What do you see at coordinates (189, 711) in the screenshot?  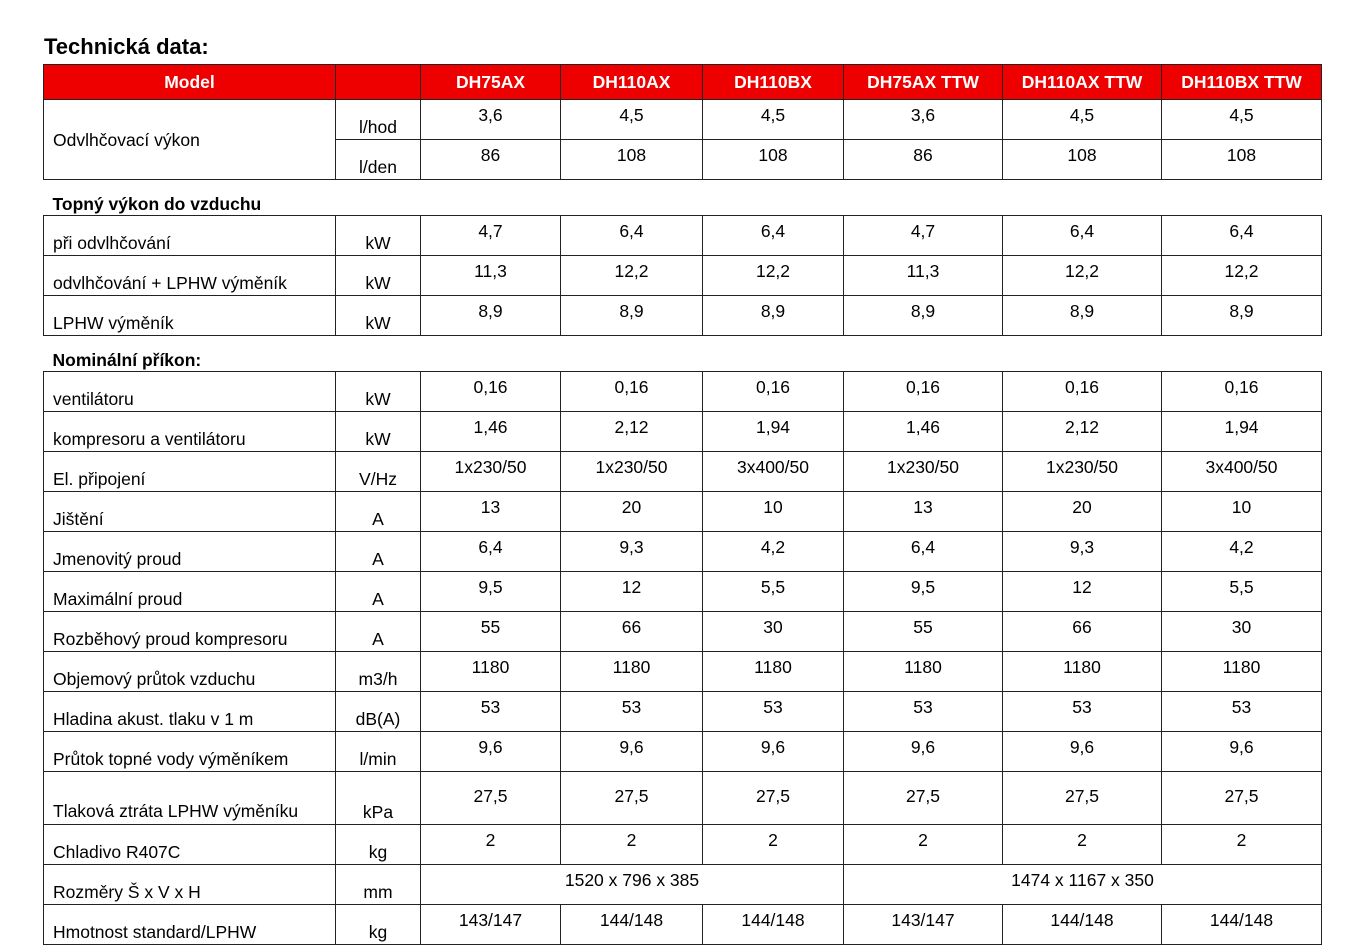 I see `row-label: Hladina akust. tlaku v 1 m` at bounding box center [189, 711].